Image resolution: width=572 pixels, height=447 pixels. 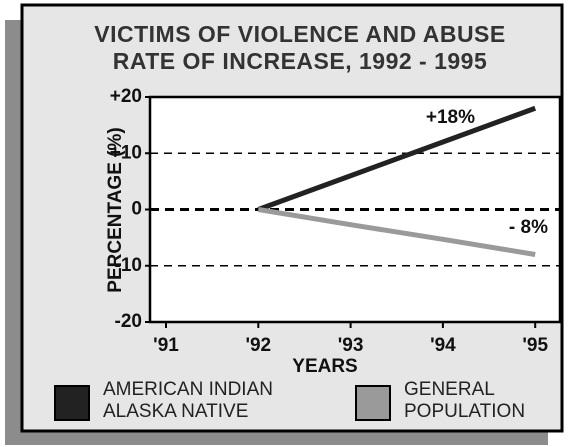 I want to click on x-tick-label: '93, so click(x=351, y=345).